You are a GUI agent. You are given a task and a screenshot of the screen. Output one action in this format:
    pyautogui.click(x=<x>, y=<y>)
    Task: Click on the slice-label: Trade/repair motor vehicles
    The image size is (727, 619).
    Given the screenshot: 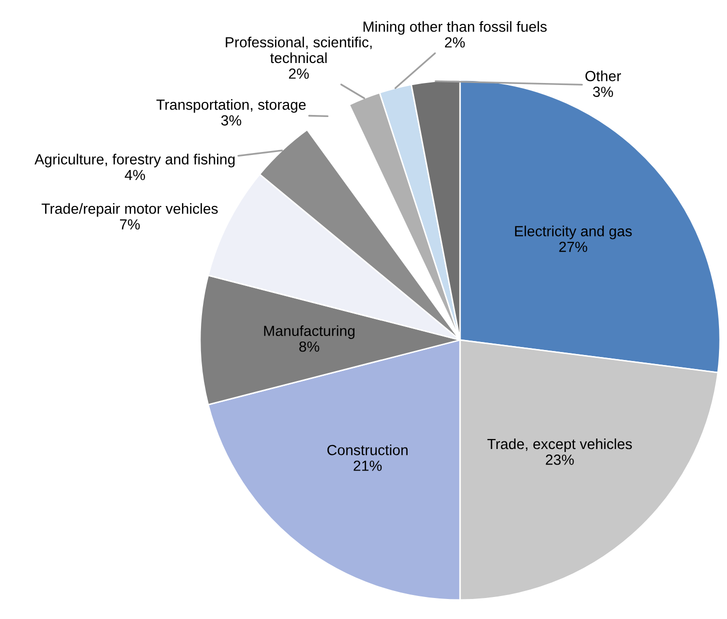 What is the action you would take?
    pyautogui.click(x=130, y=210)
    